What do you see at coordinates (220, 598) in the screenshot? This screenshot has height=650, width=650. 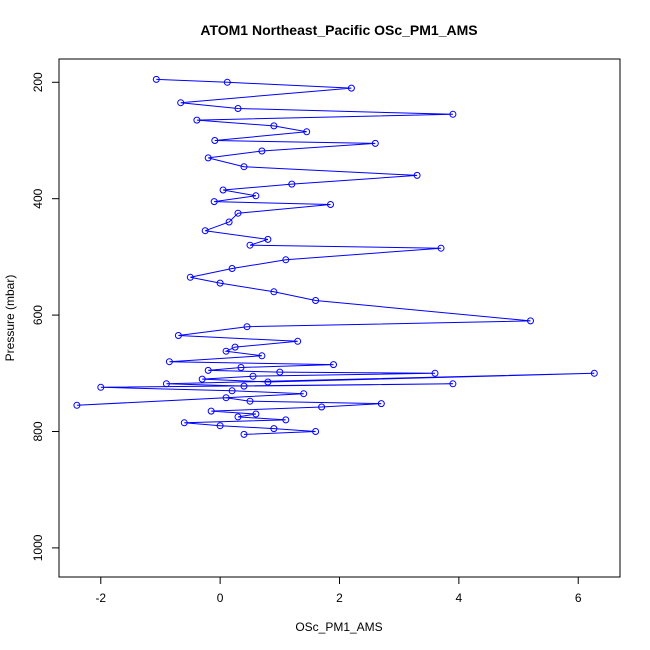 I see `x-tick-label: 0` at bounding box center [220, 598].